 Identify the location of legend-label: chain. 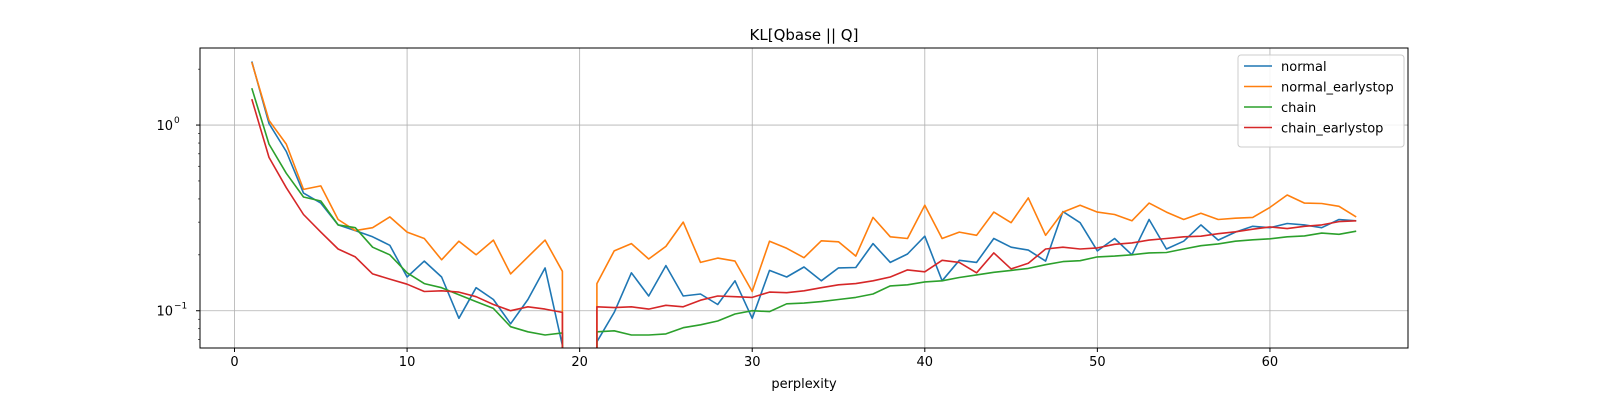
(1298, 108).